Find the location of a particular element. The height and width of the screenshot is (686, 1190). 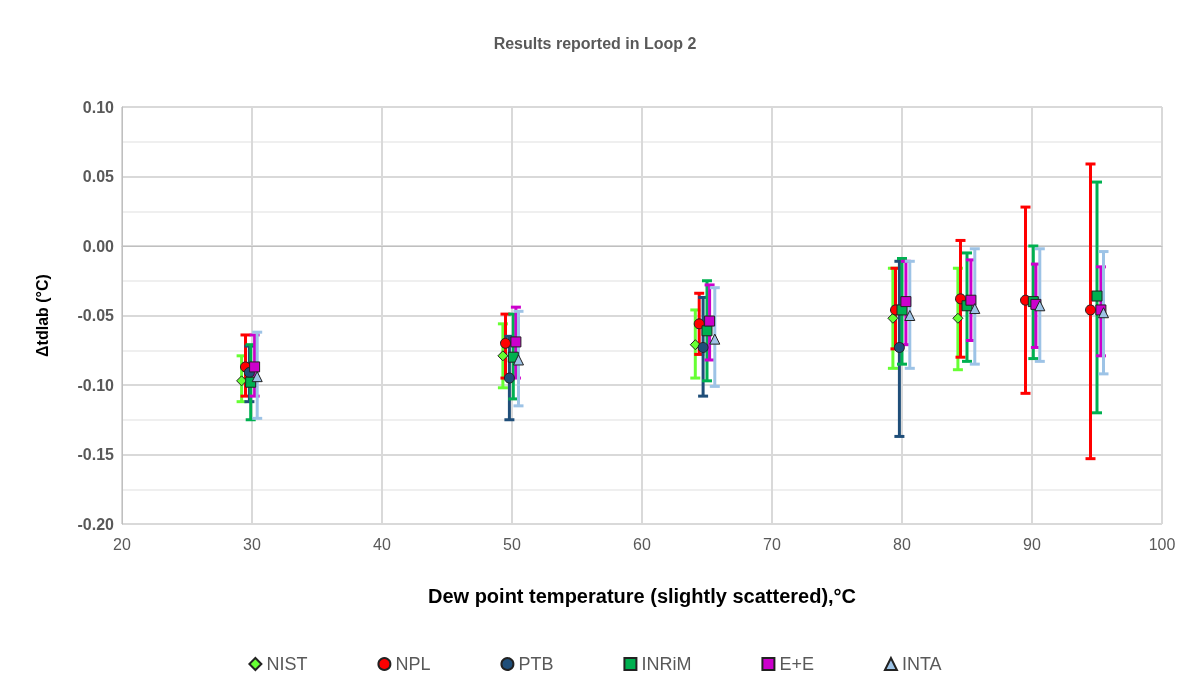

x-tick-label: 50 is located at coordinates (512, 544).